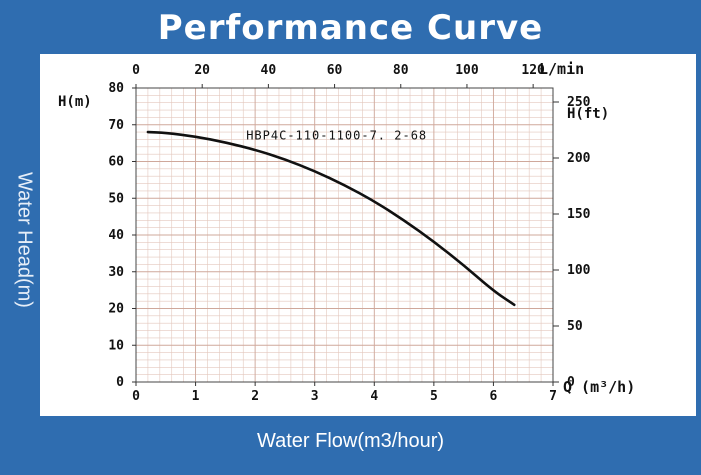 This screenshot has height=475, width=701. I want to click on y-tick-label: 0, so click(120, 382).